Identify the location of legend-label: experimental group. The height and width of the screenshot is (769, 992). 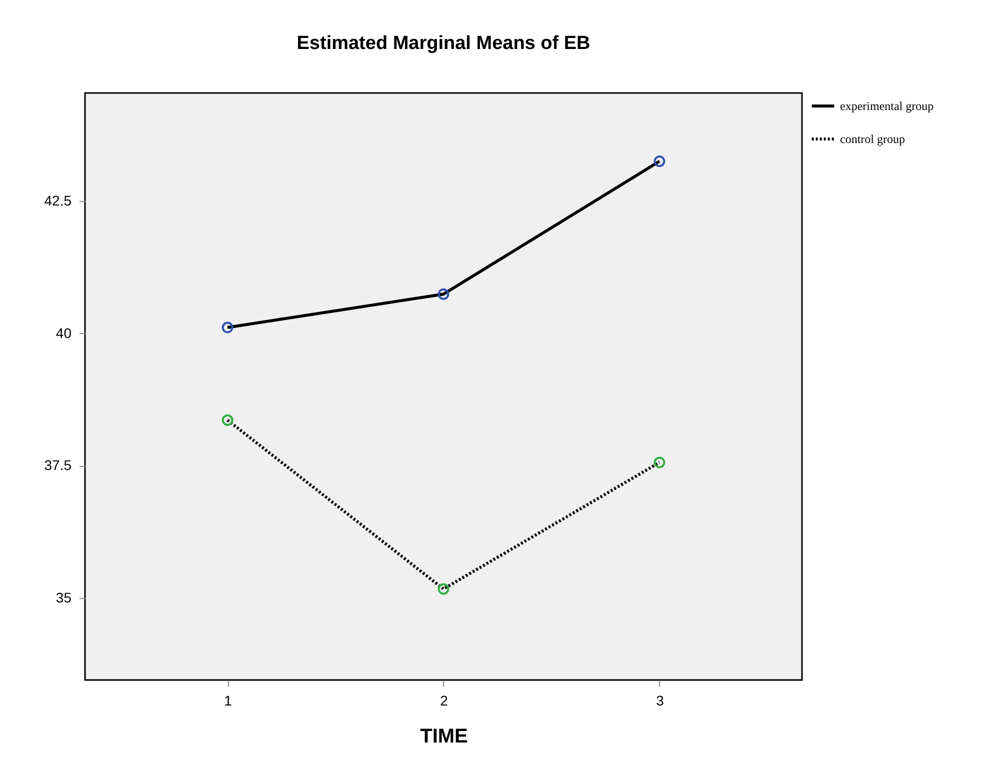
(887, 106).